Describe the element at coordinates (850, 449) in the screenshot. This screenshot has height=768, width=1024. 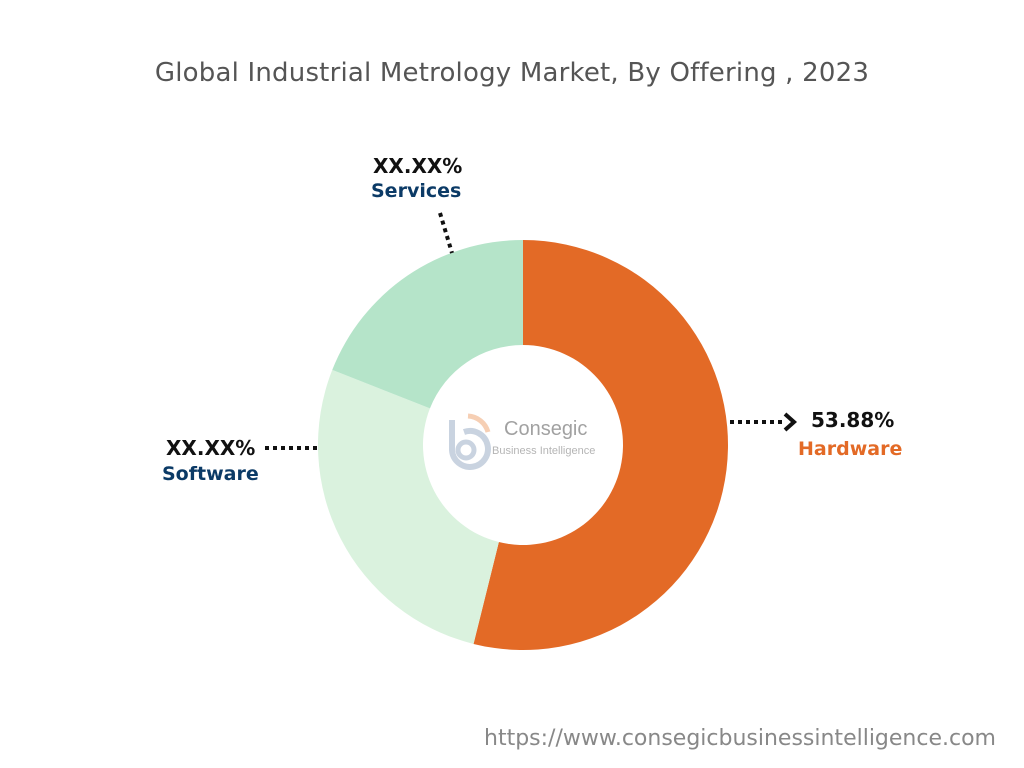
I see `category-label-hardware: Hardware` at that location.